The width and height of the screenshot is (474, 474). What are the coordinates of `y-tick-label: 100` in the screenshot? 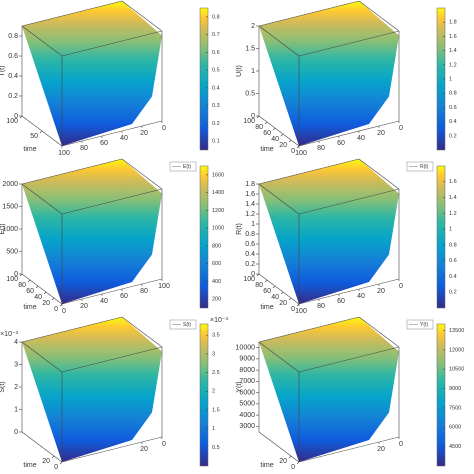 It's located at (12, 279).